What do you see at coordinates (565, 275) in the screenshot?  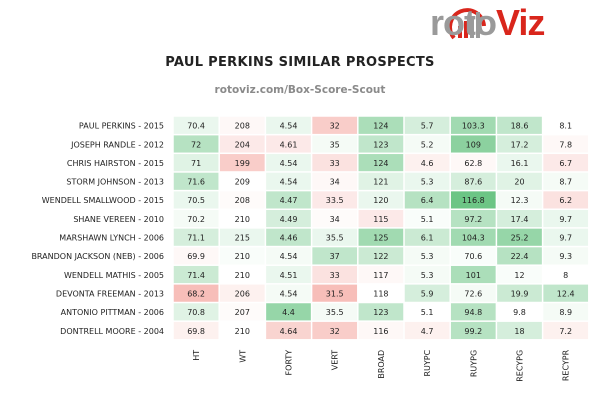 I see `cell-value: 8` at bounding box center [565, 275].